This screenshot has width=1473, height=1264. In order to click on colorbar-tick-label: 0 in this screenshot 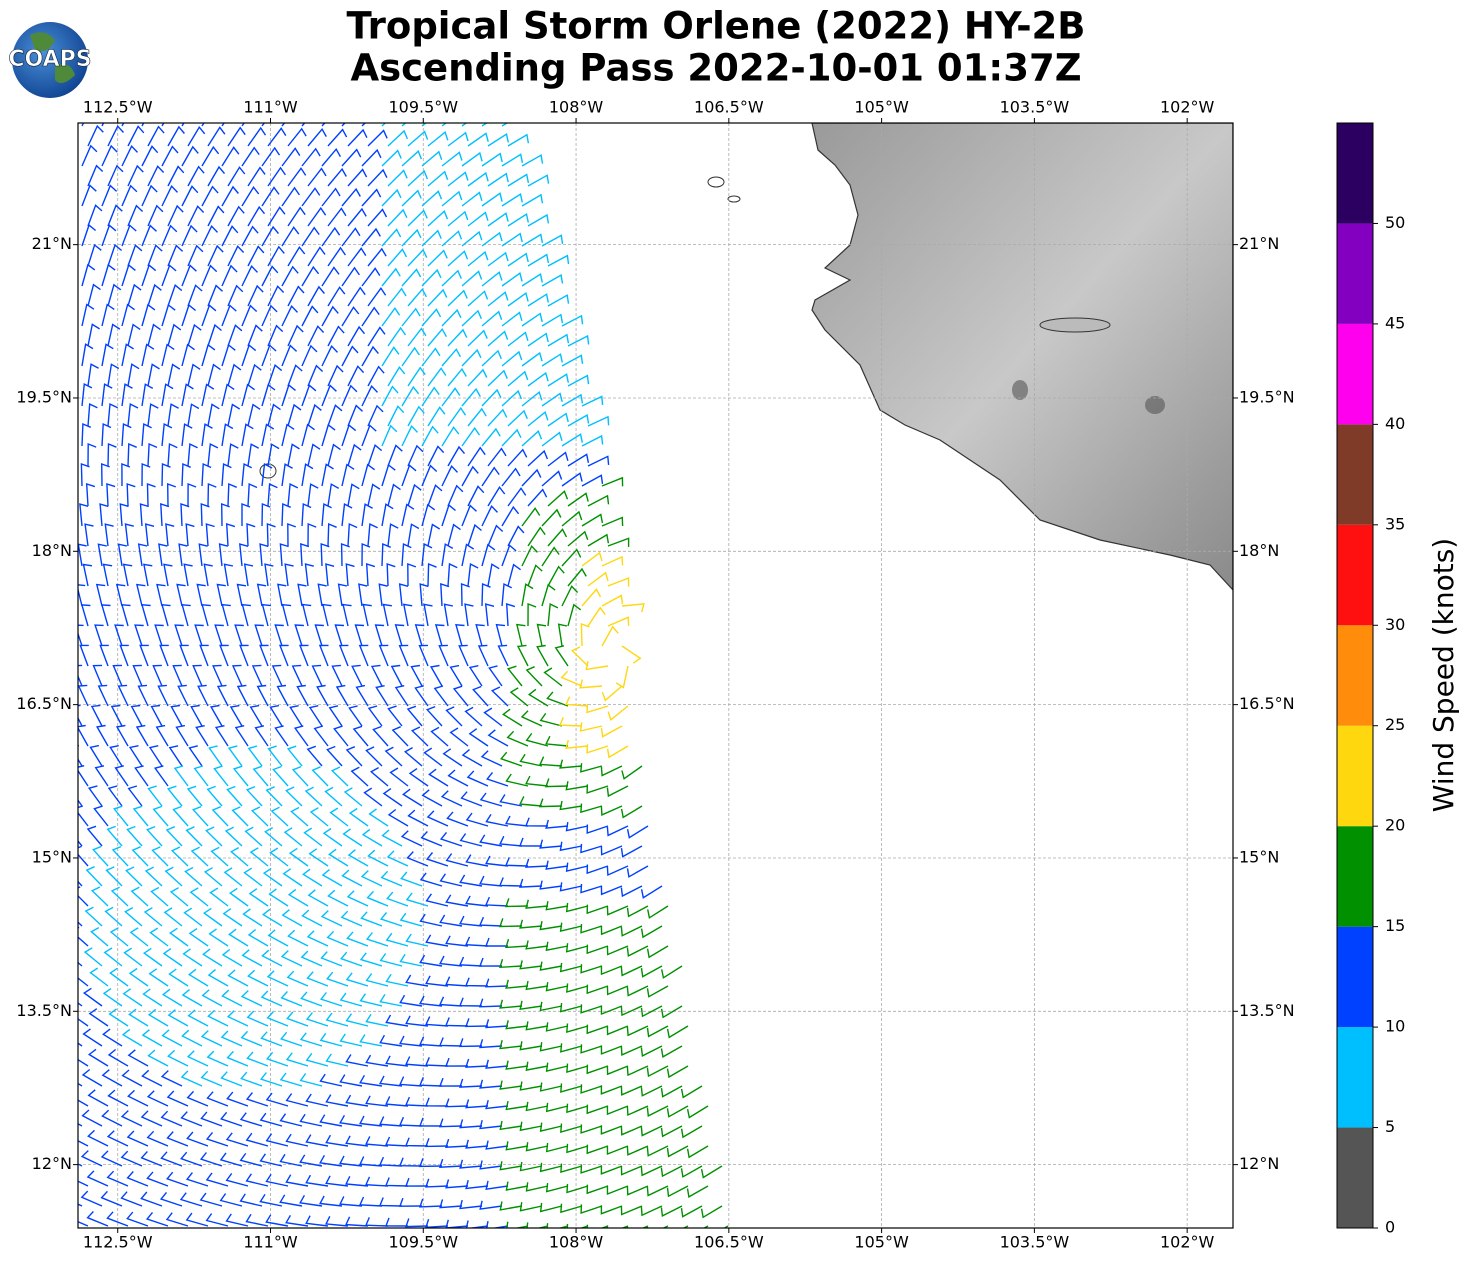, I will do `click(1390, 1227)`.